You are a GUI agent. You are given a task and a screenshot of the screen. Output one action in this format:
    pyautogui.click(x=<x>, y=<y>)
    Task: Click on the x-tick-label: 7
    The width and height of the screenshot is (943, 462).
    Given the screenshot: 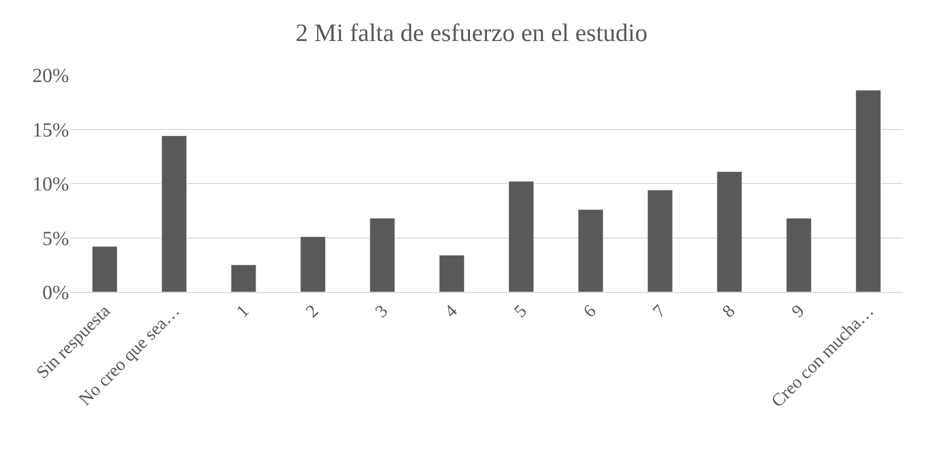 What is the action you would take?
    pyautogui.click(x=659, y=311)
    